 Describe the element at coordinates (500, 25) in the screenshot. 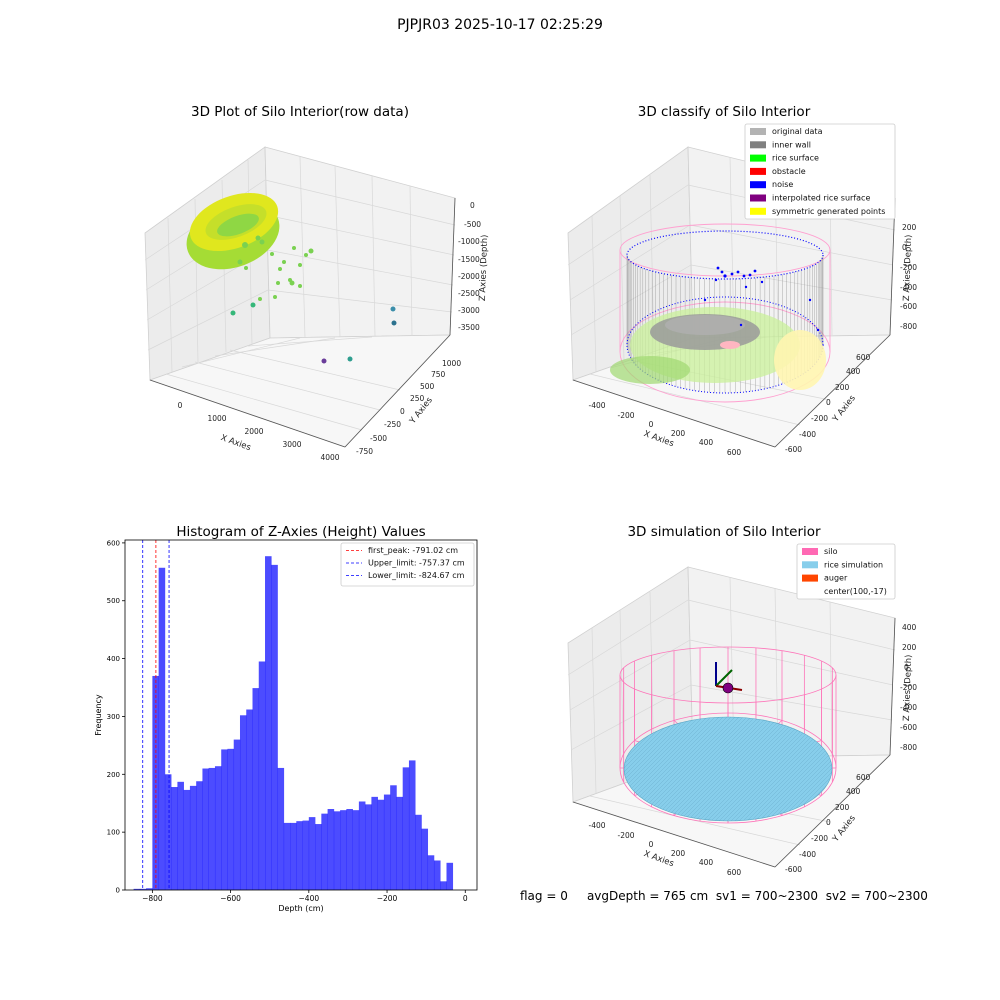

I see `figure-suptitle: PJPJR03 2025-10-17 02:25:29` at that location.